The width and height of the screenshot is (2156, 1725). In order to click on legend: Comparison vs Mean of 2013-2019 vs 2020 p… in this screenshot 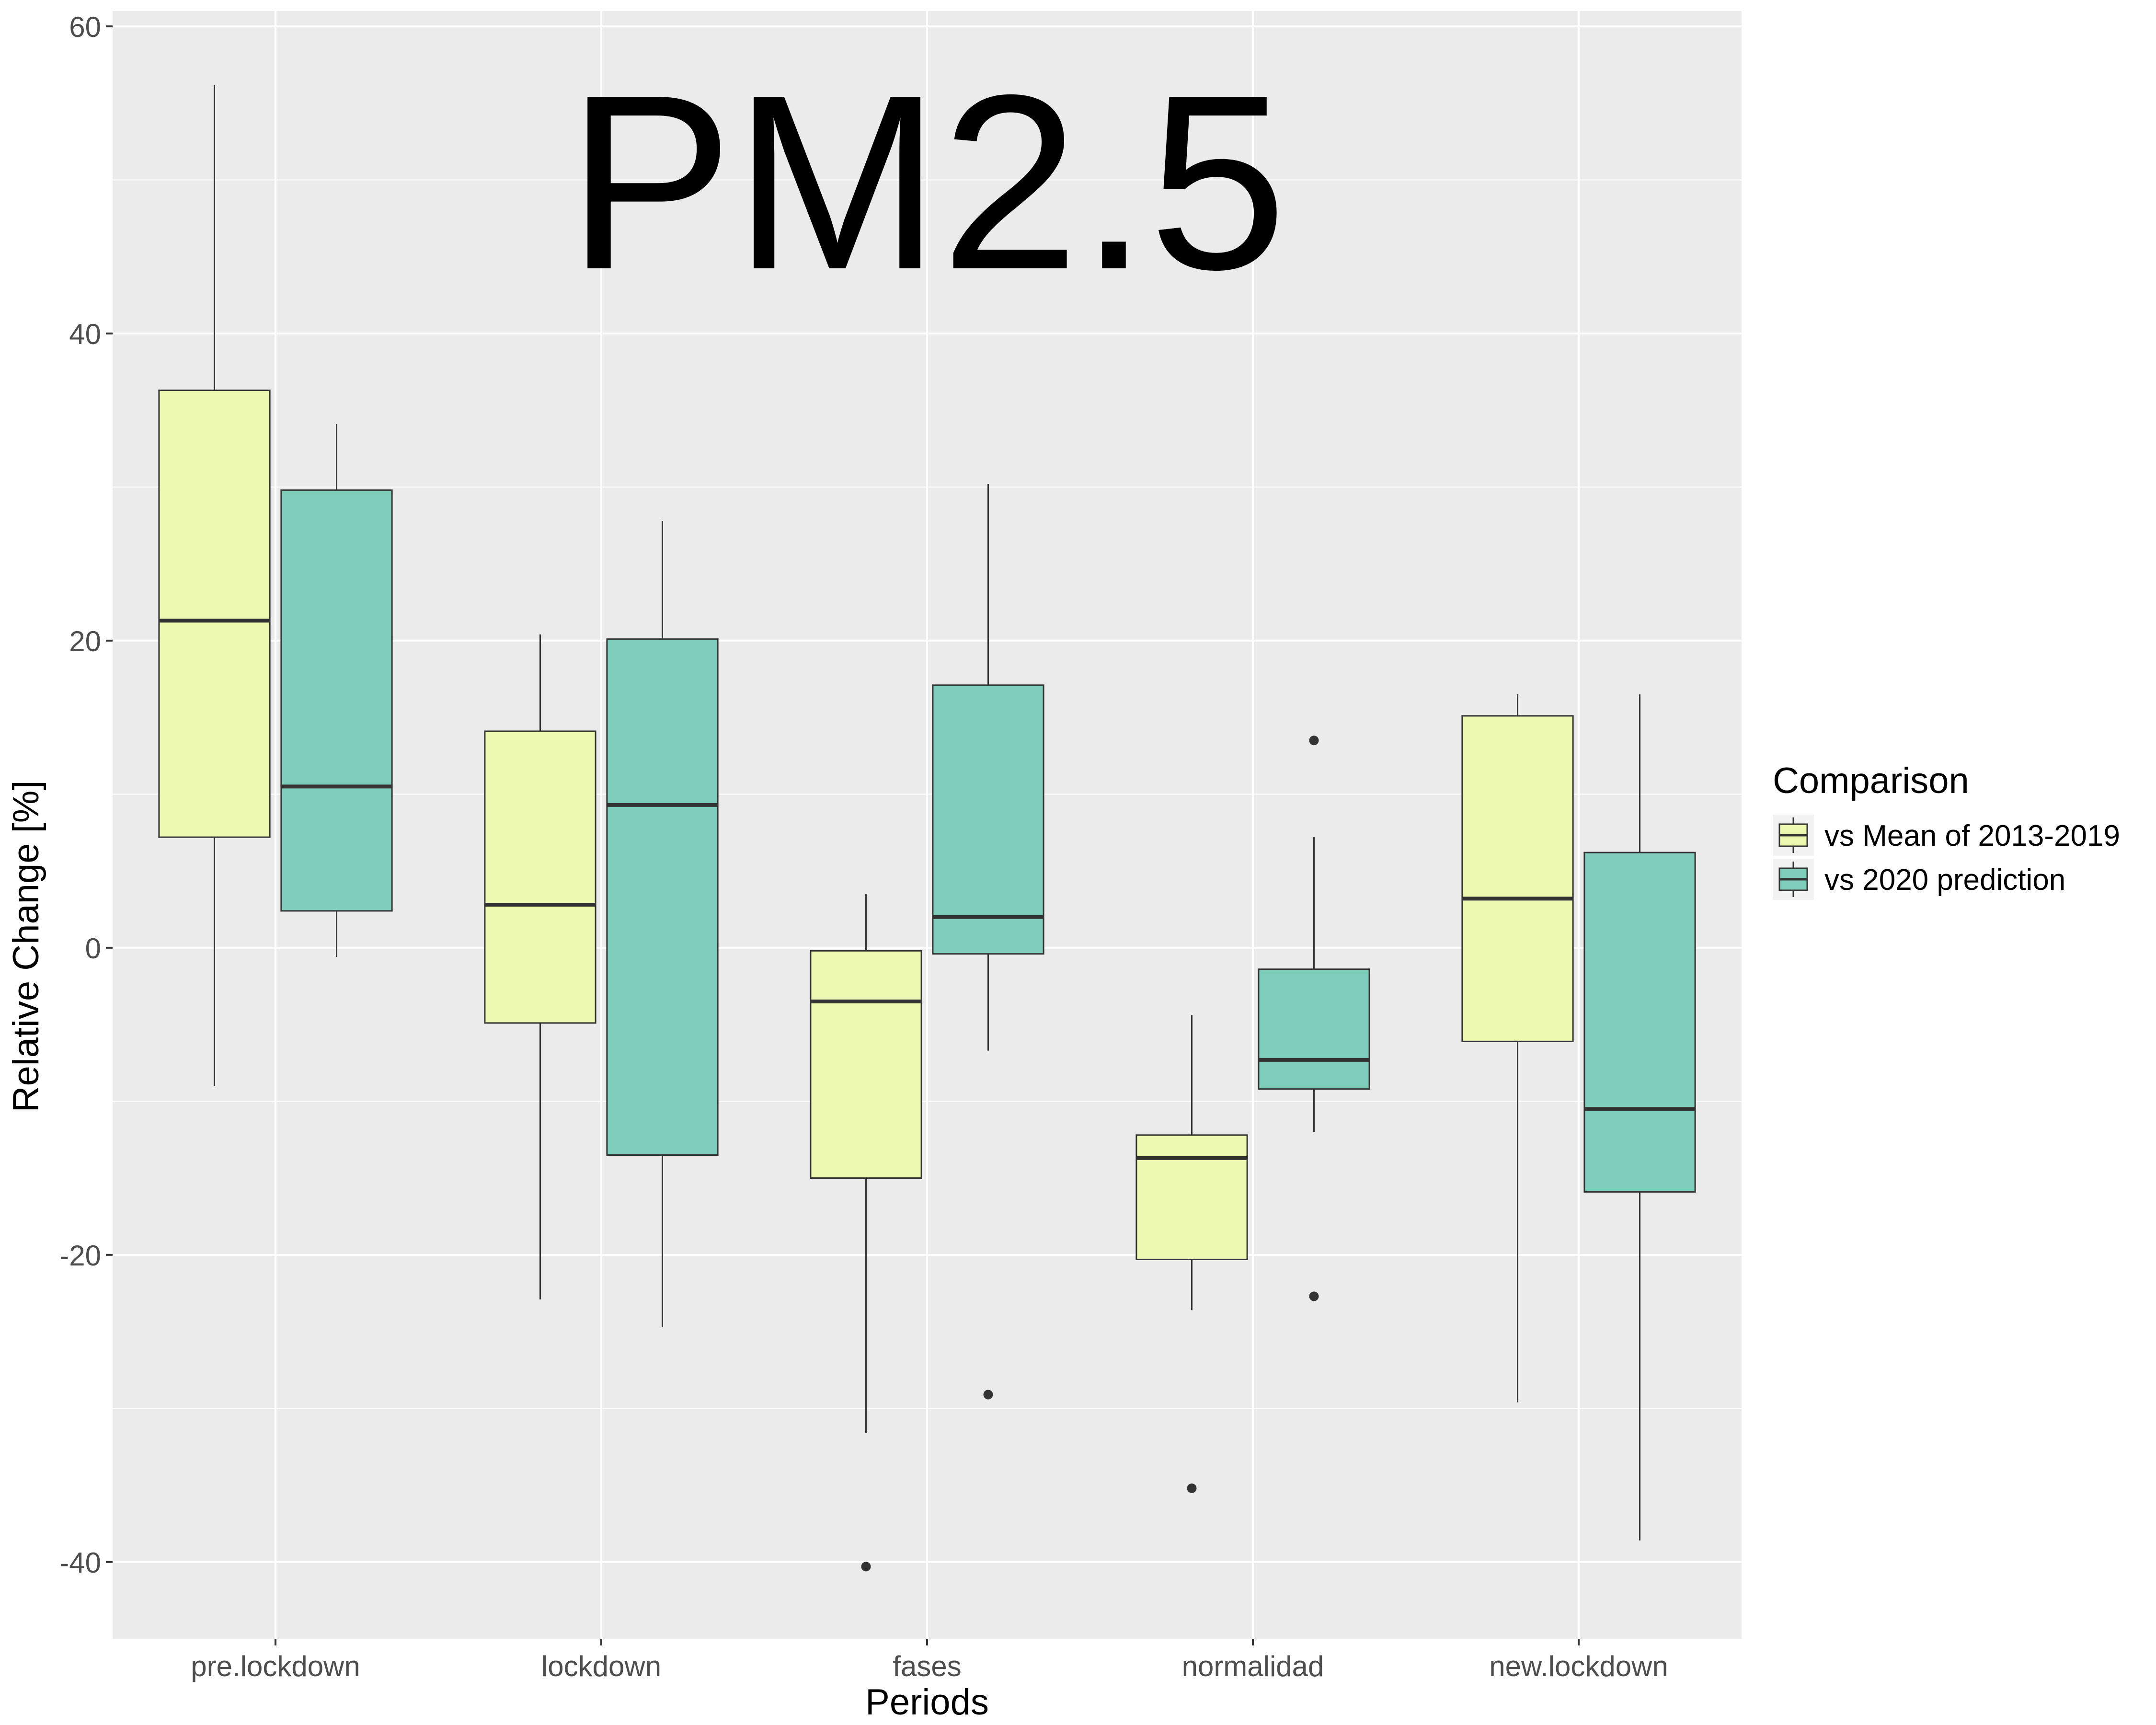, I will do `click(1946, 830)`.